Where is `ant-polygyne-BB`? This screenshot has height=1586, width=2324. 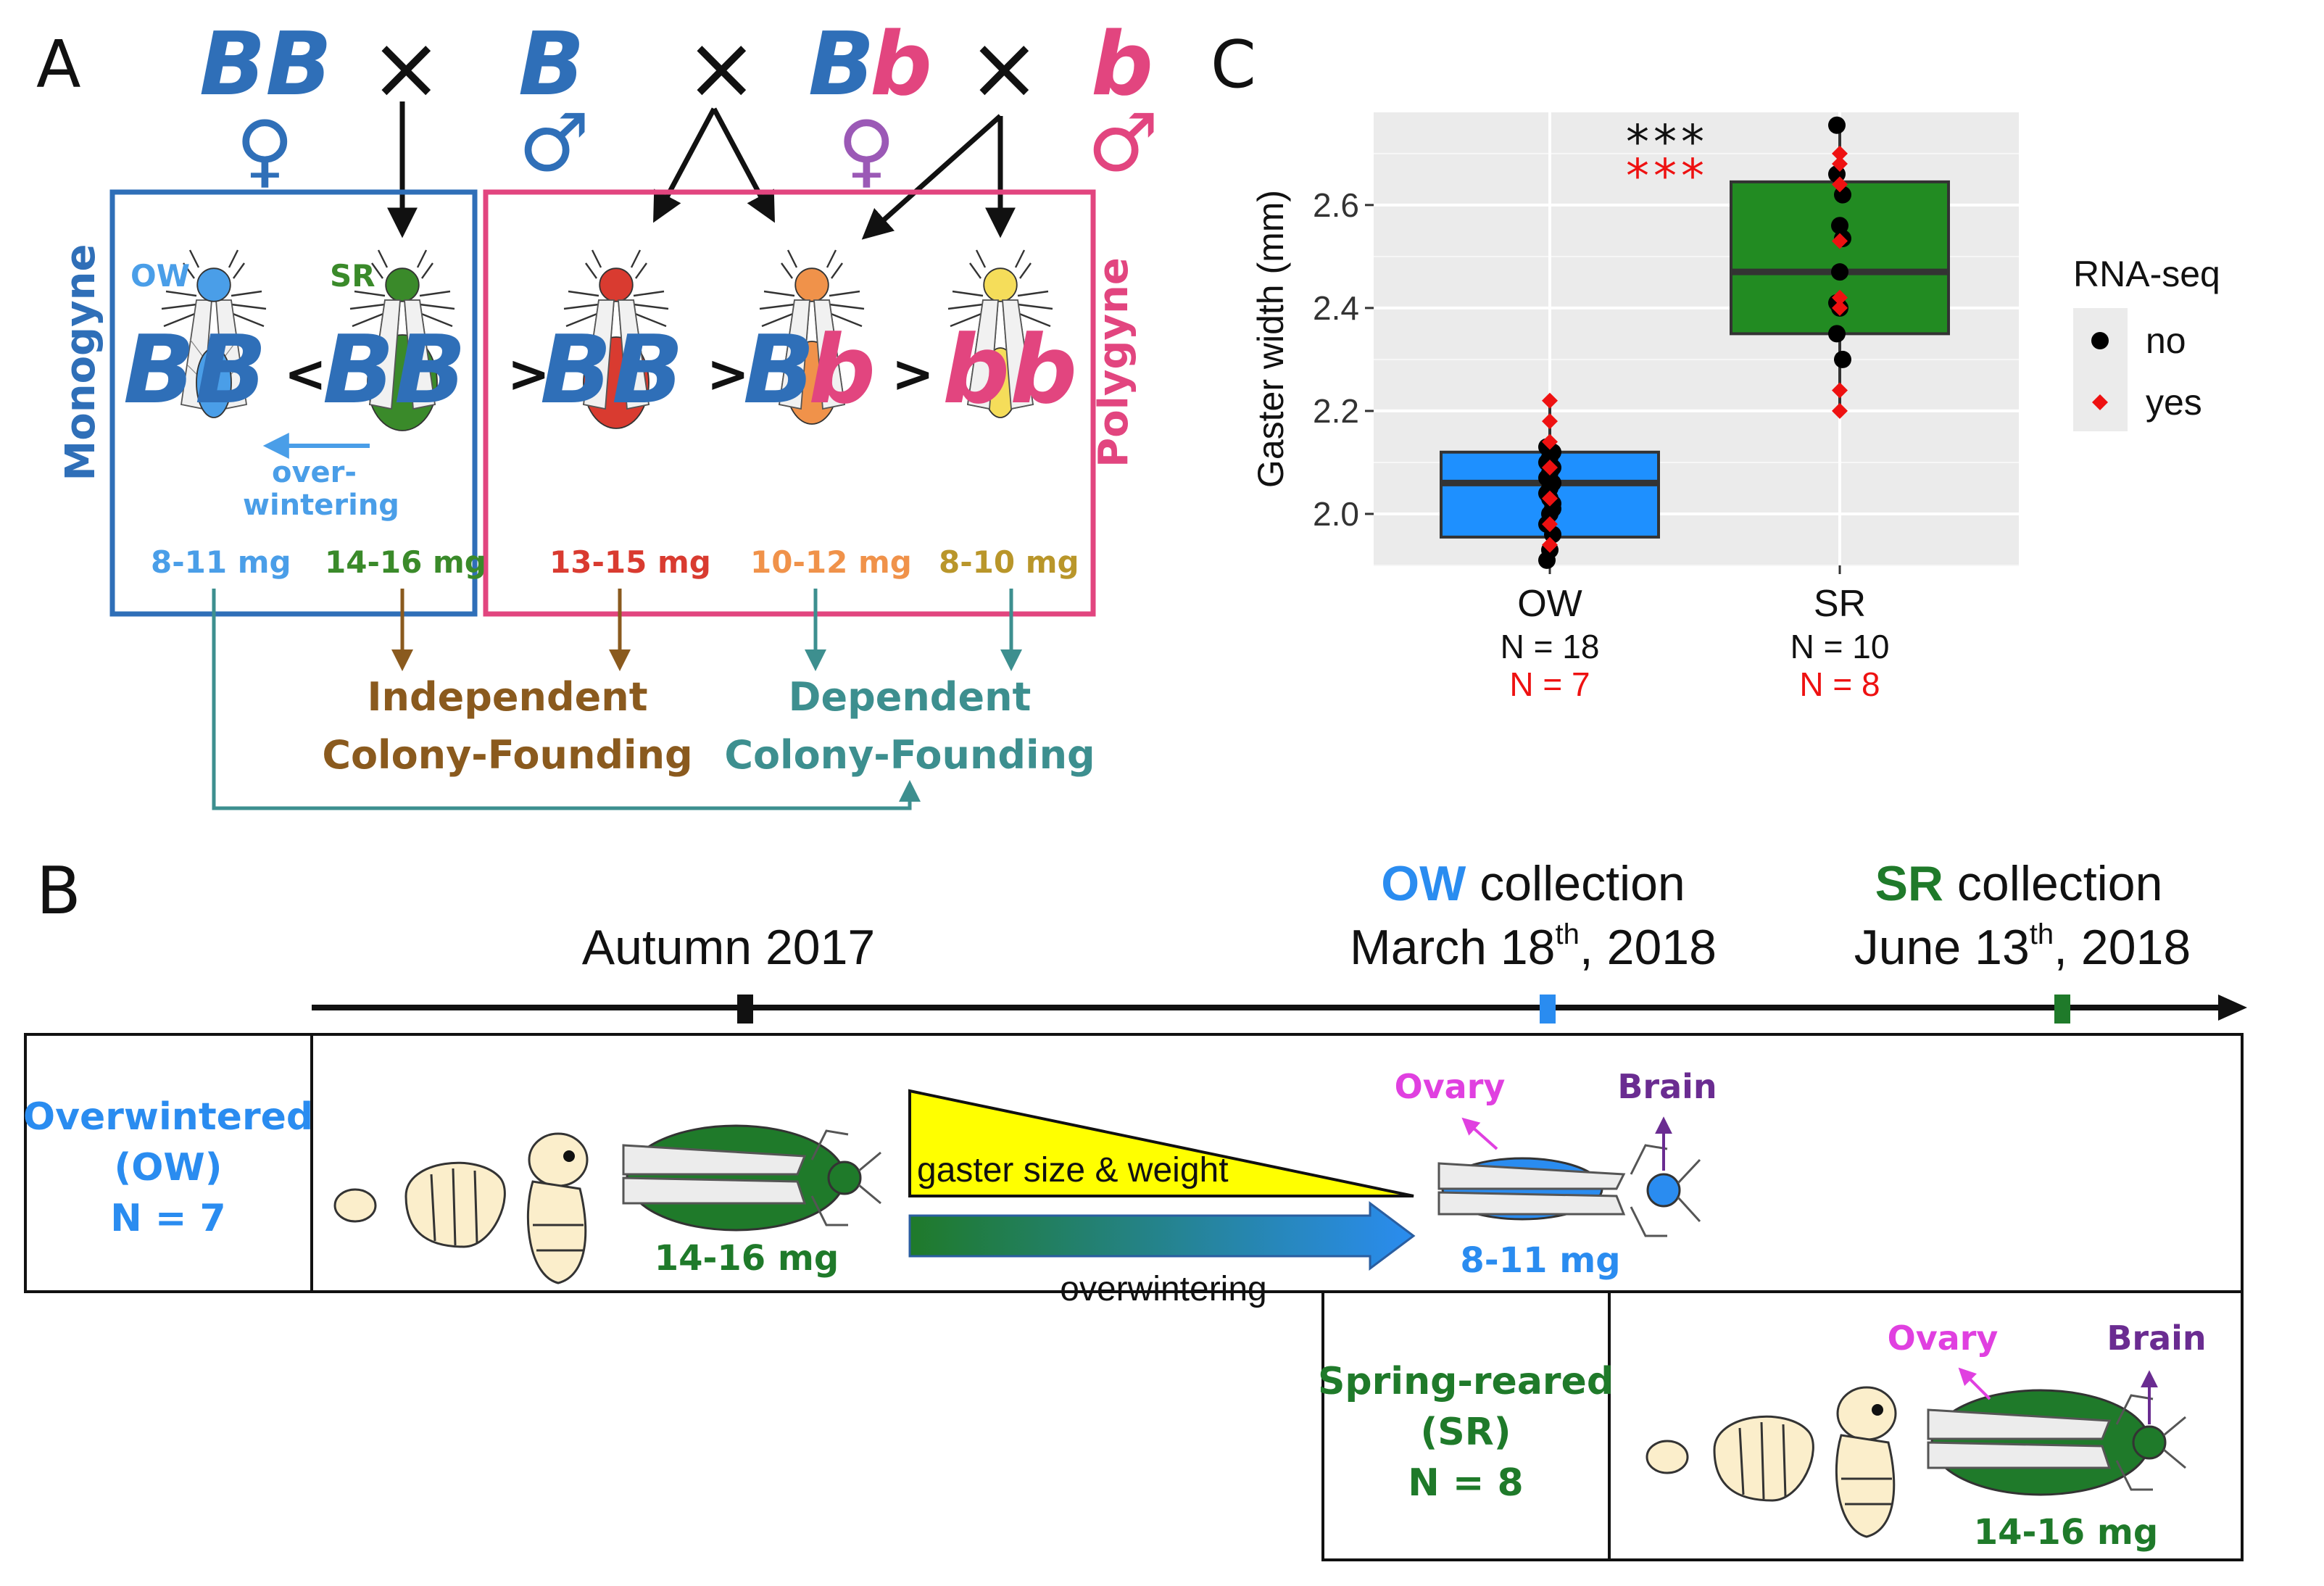
ant-polygyne-BB is located at coordinates (616, 339).